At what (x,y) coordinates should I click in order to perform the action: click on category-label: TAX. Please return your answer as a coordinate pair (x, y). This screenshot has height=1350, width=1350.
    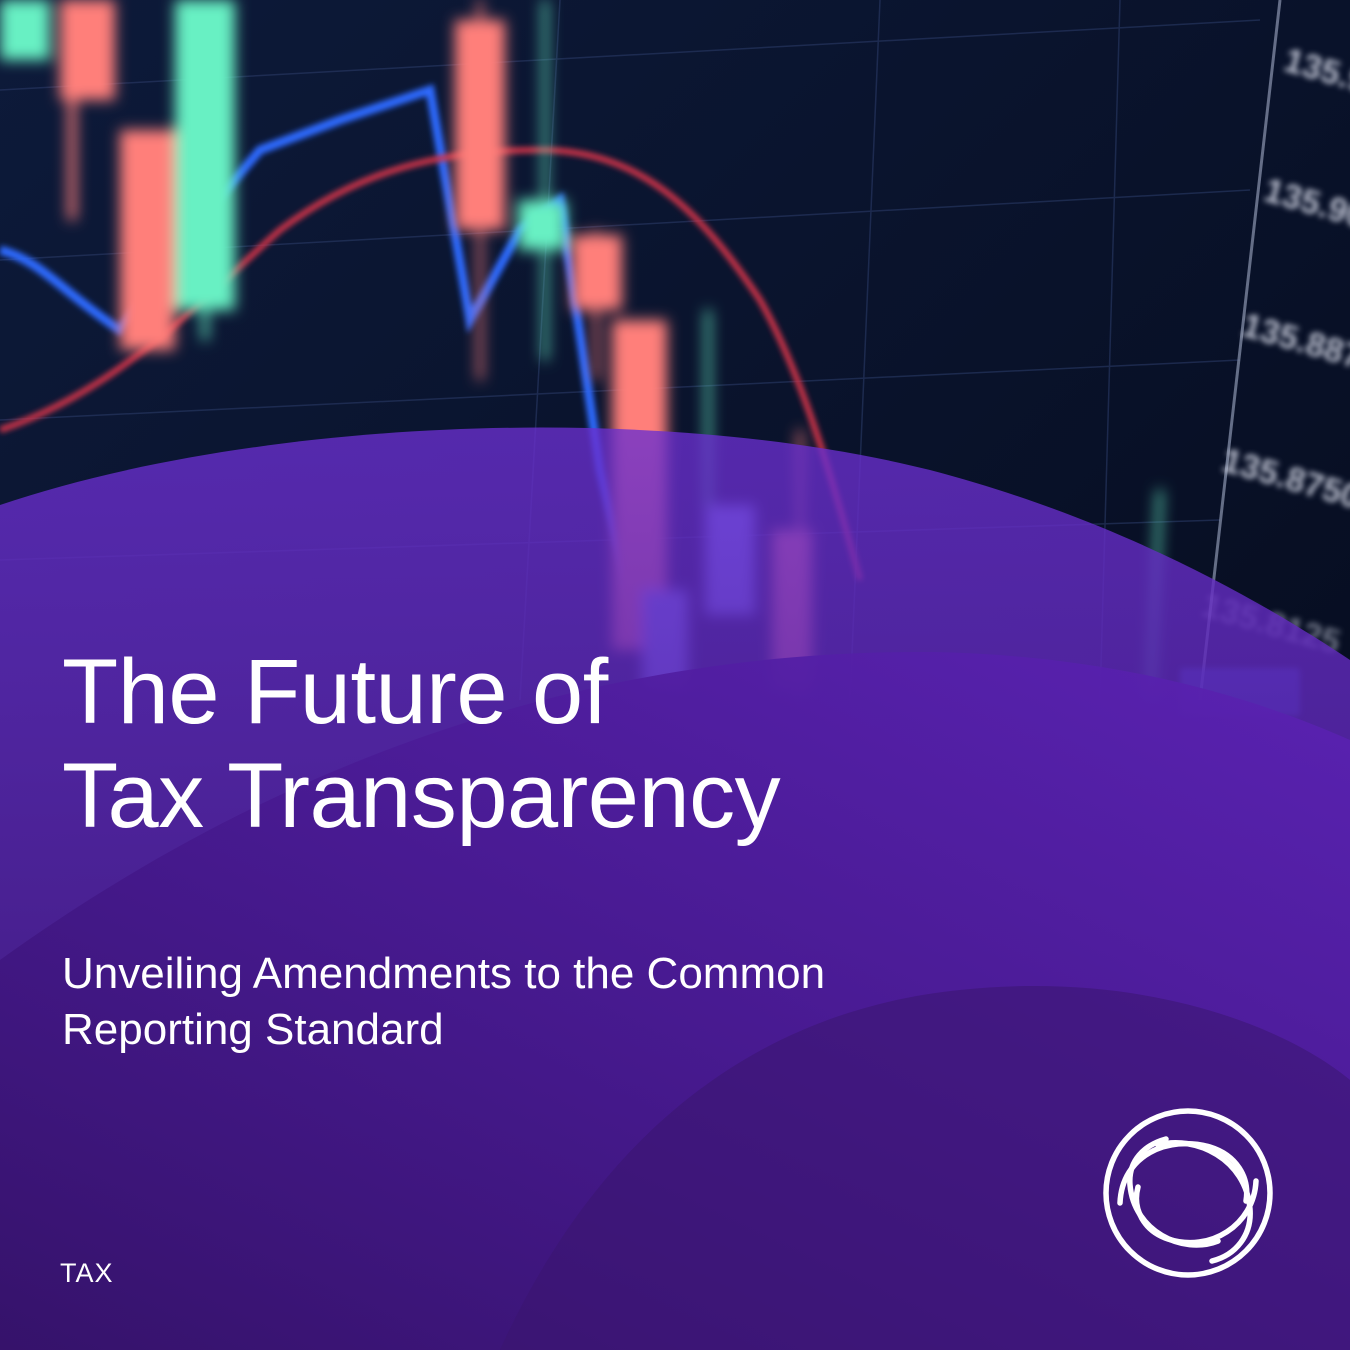
    Looking at the image, I should click on (87, 1273).